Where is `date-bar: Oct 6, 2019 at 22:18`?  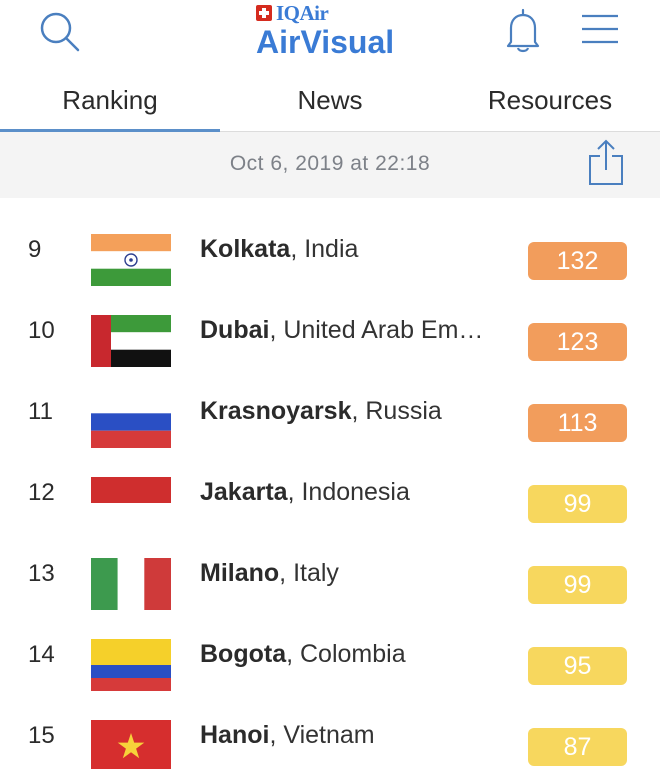
date-bar: Oct 6, 2019 at 22:18 is located at coordinates (330, 165).